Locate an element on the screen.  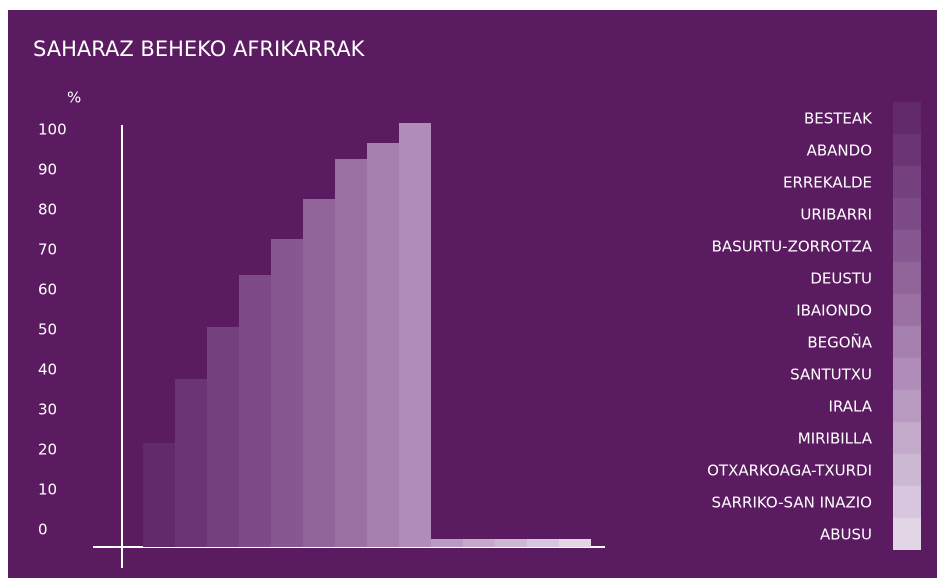
y-tick-label: 0 is located at coordinates (43, 530).